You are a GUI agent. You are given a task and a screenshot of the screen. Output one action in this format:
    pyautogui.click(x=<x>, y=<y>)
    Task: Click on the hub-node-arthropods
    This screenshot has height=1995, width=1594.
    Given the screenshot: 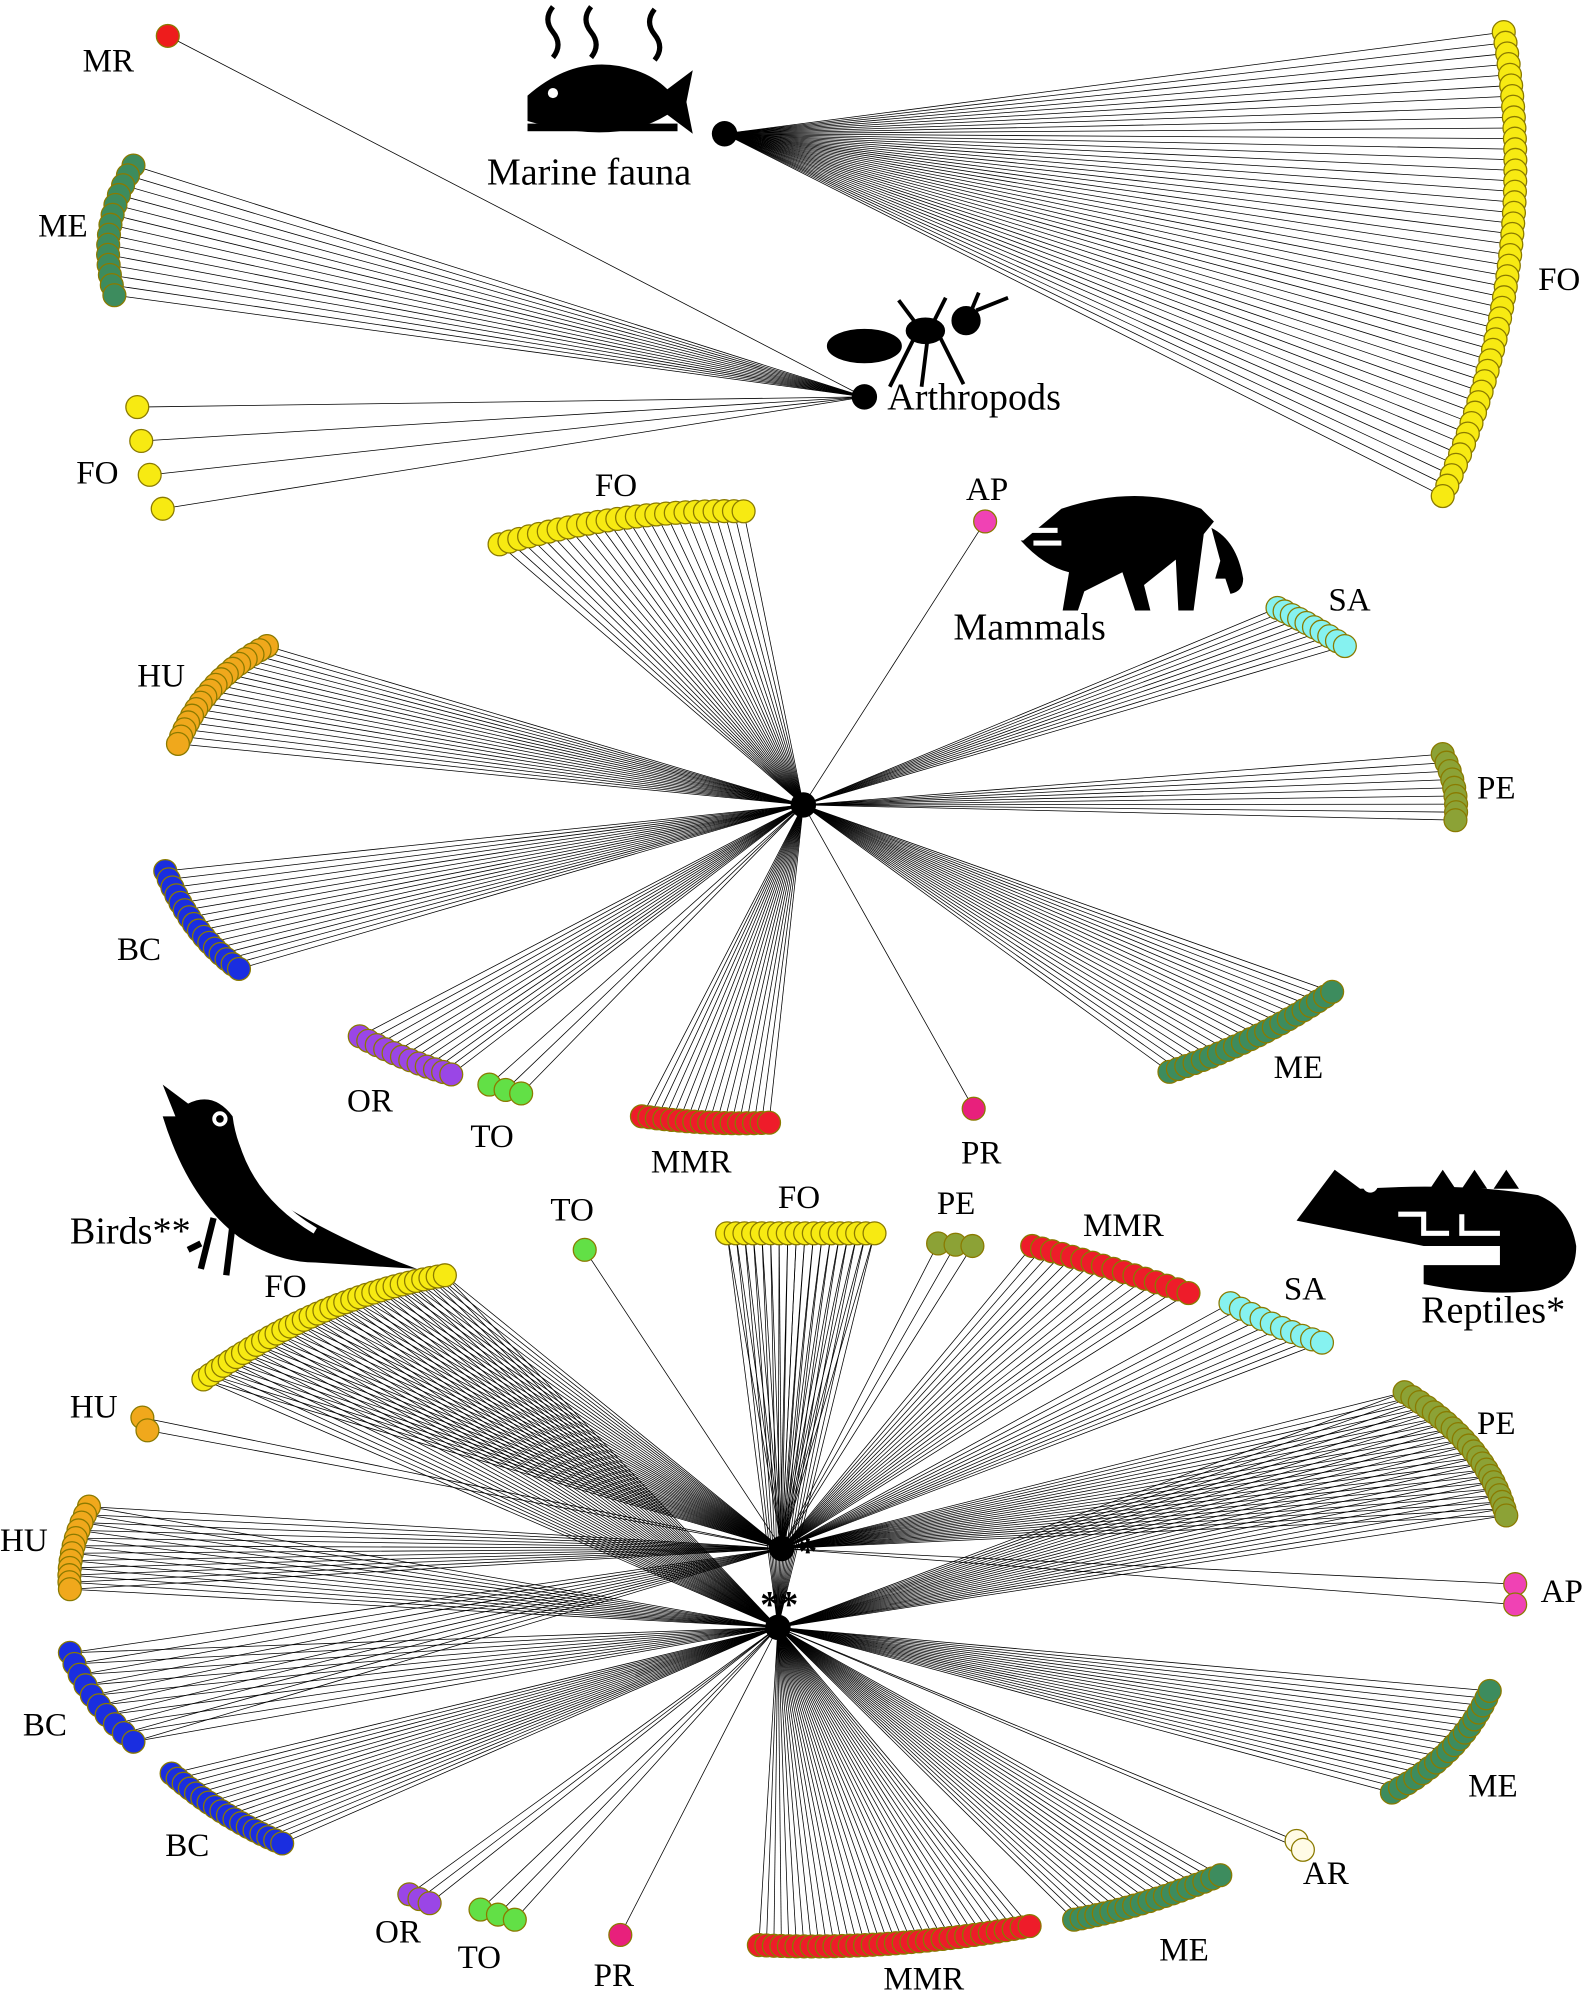 What is the action you would take?
    pyautogui.click(x=864, y=397)
    